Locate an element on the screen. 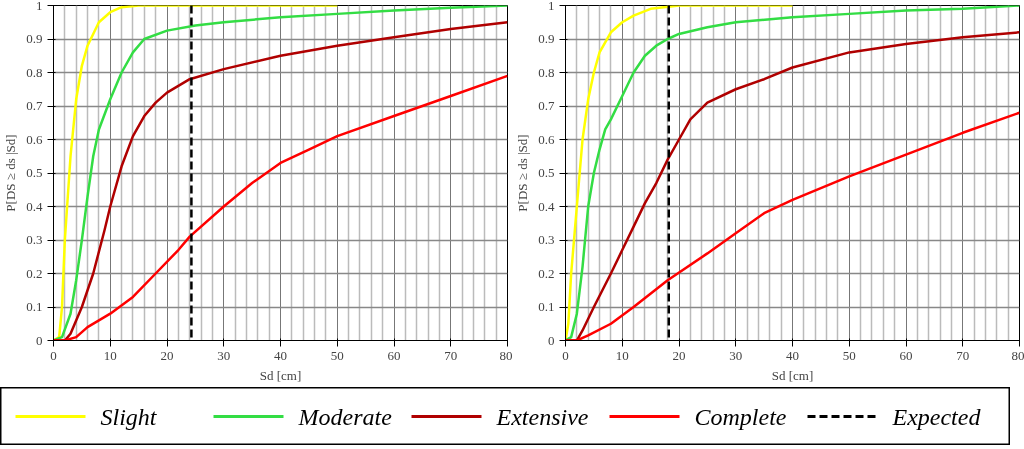 The height and width of the screenshot is (449, 1024). legend-label: Complete is located at coordinates (740, 416).